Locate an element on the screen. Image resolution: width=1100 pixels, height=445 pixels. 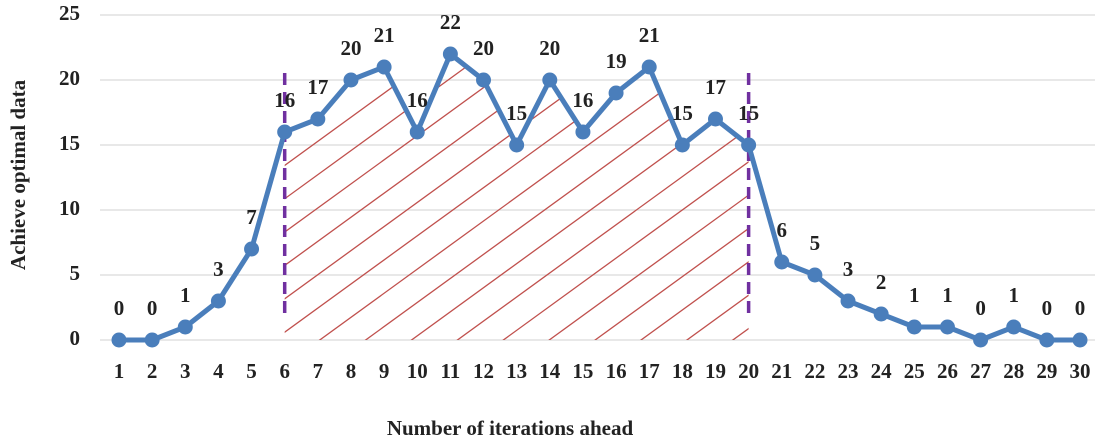
x-tick-label: 25 is located at coordinates (914, 371).